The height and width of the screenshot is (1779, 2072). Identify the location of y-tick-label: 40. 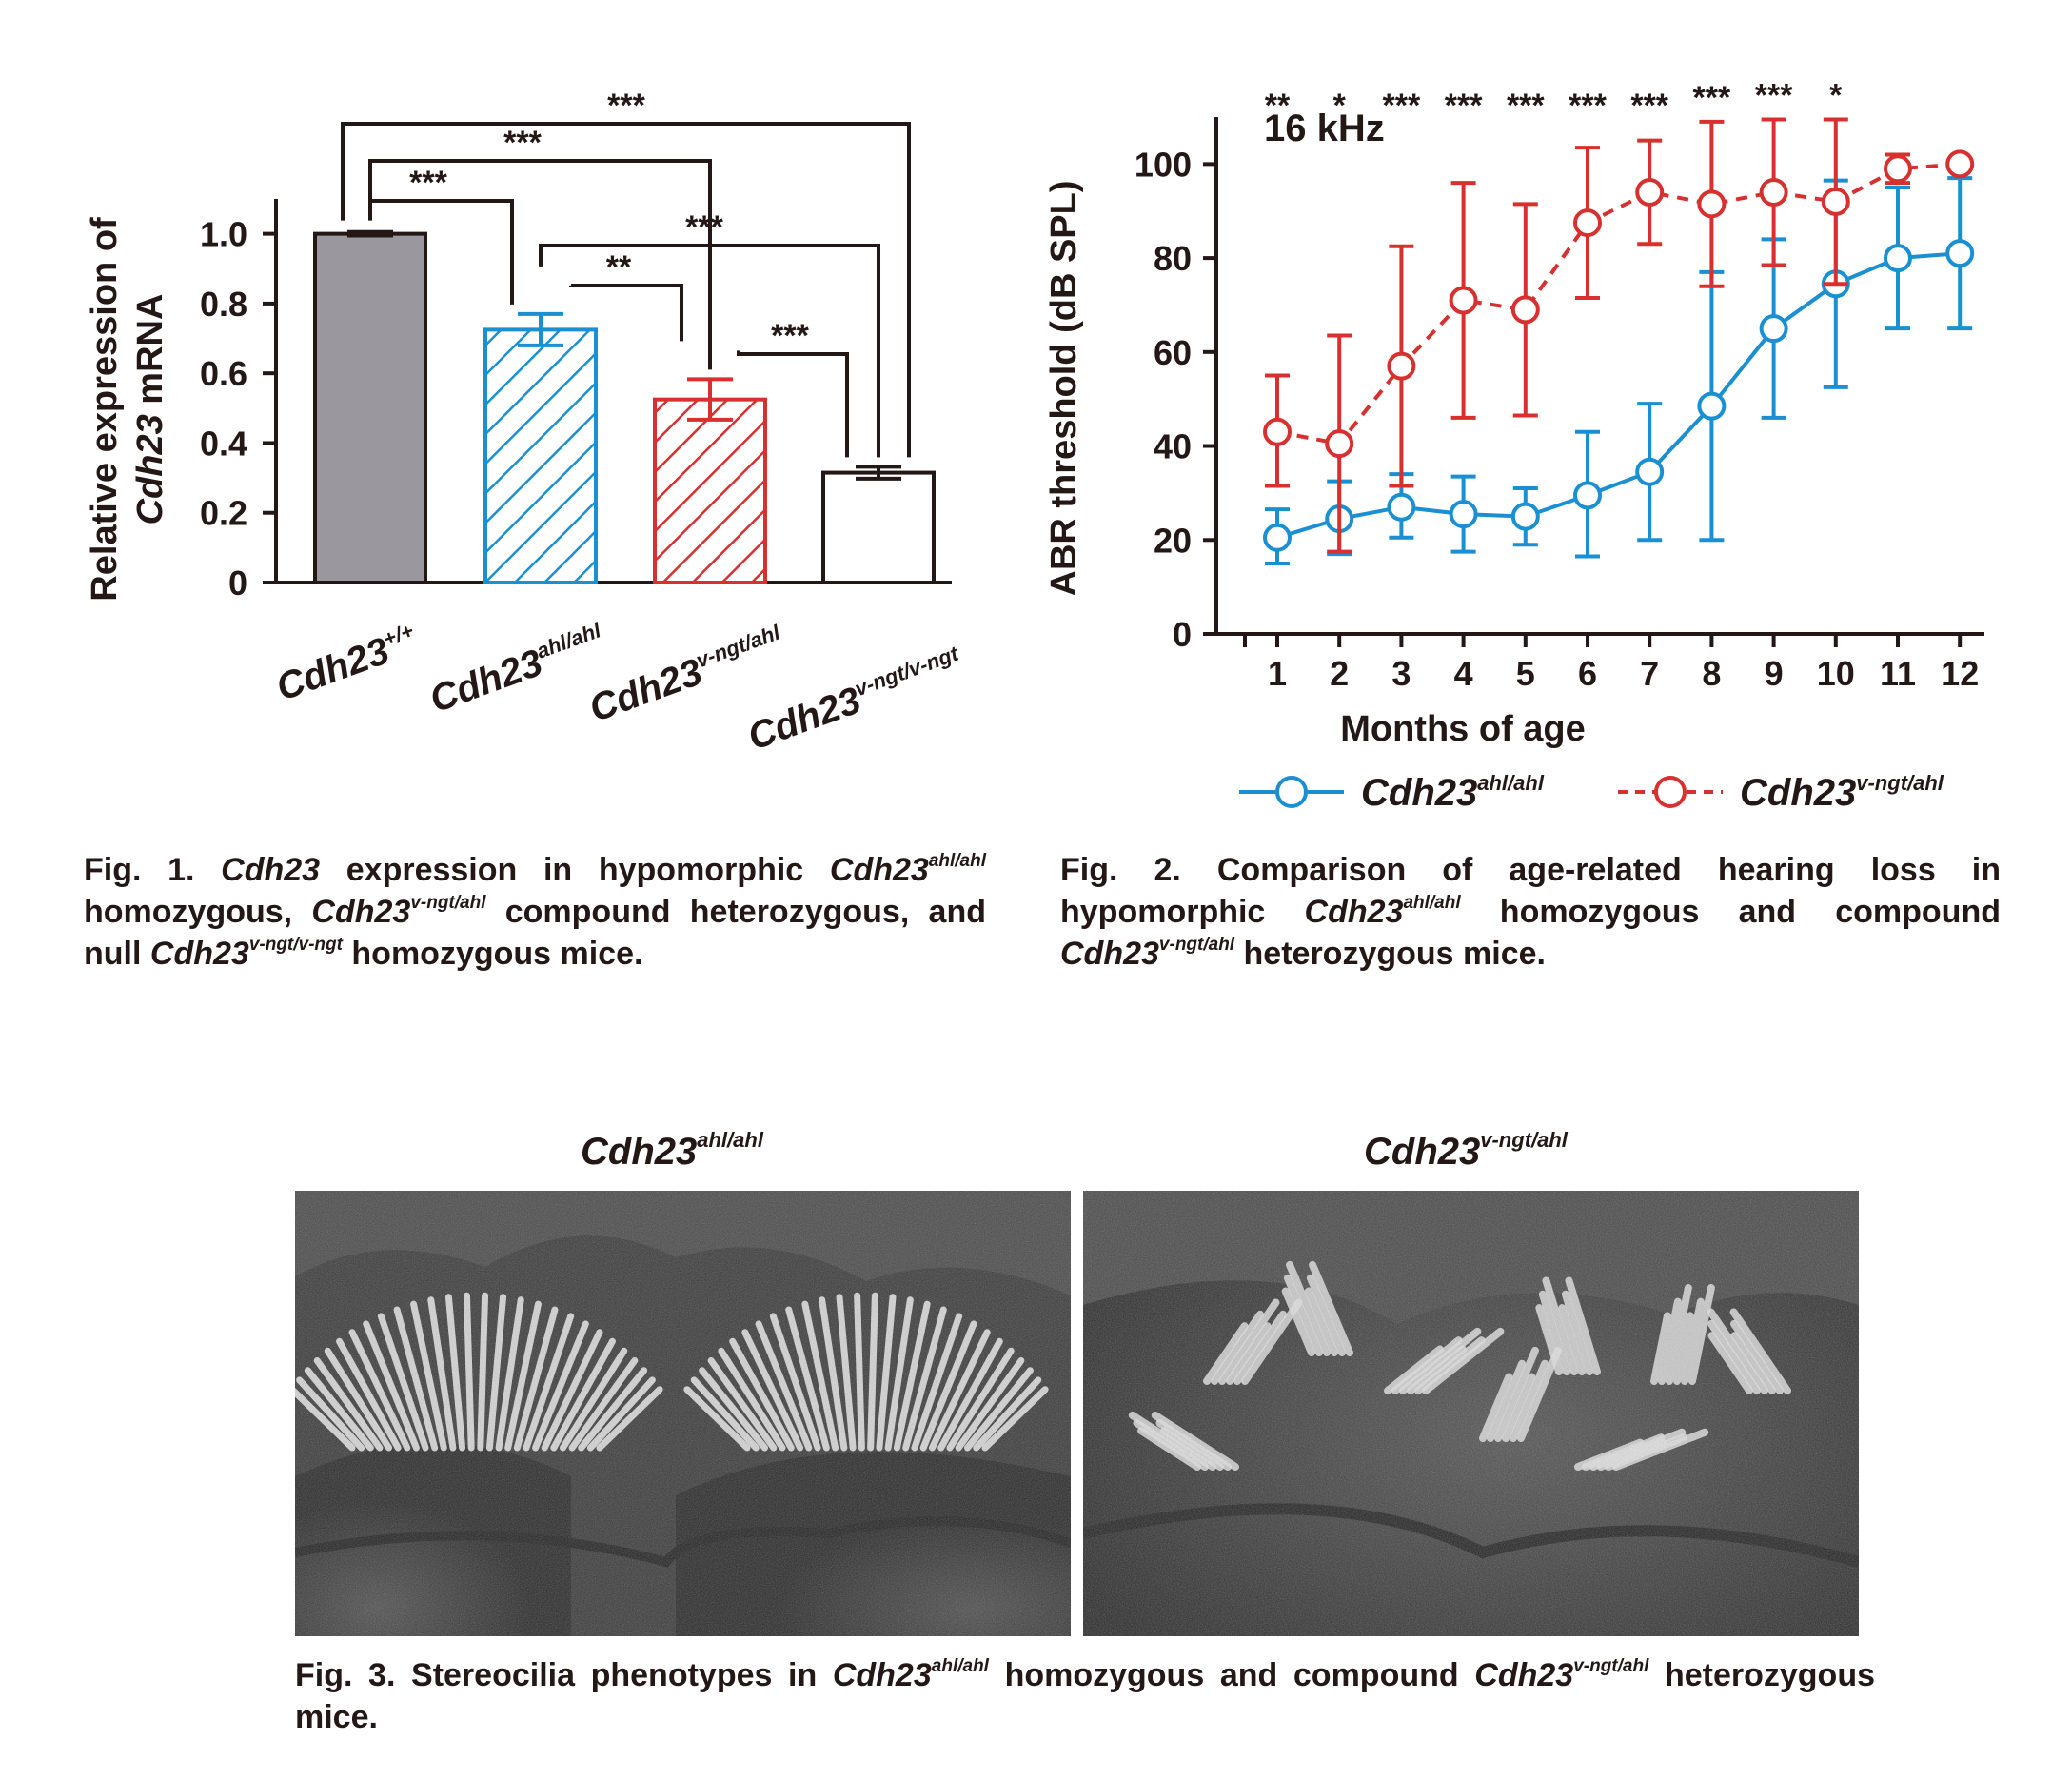
(1173, 446).